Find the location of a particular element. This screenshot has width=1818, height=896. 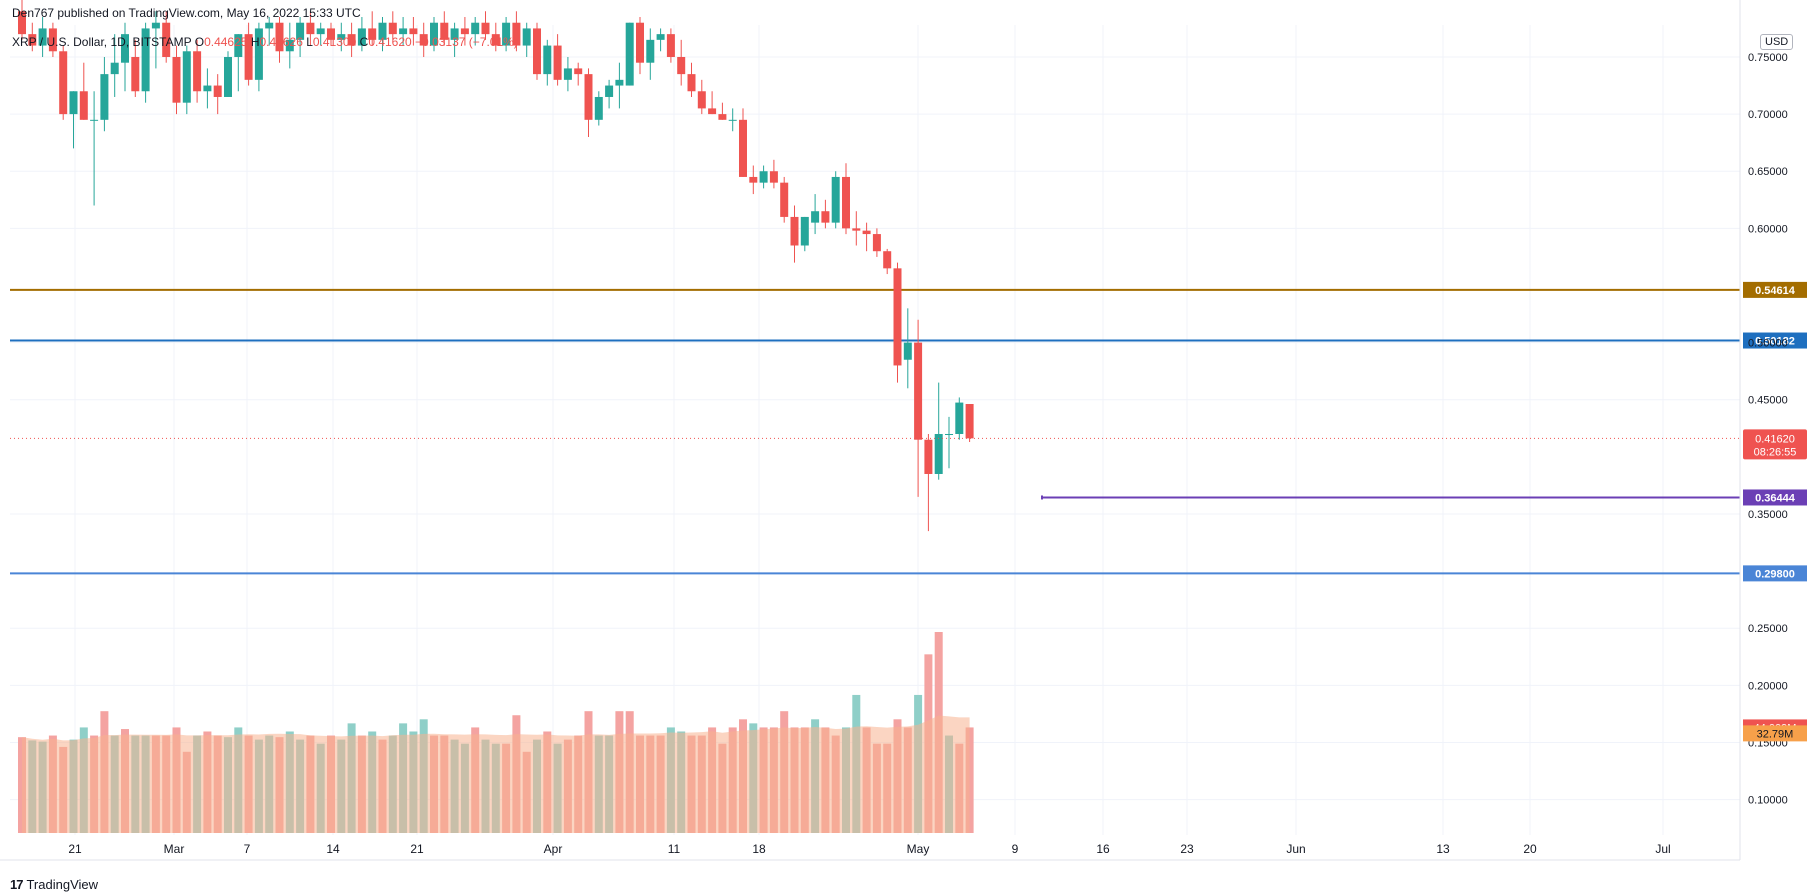

footer-branding: 17 TradingView is located at coordinates (54, 884).